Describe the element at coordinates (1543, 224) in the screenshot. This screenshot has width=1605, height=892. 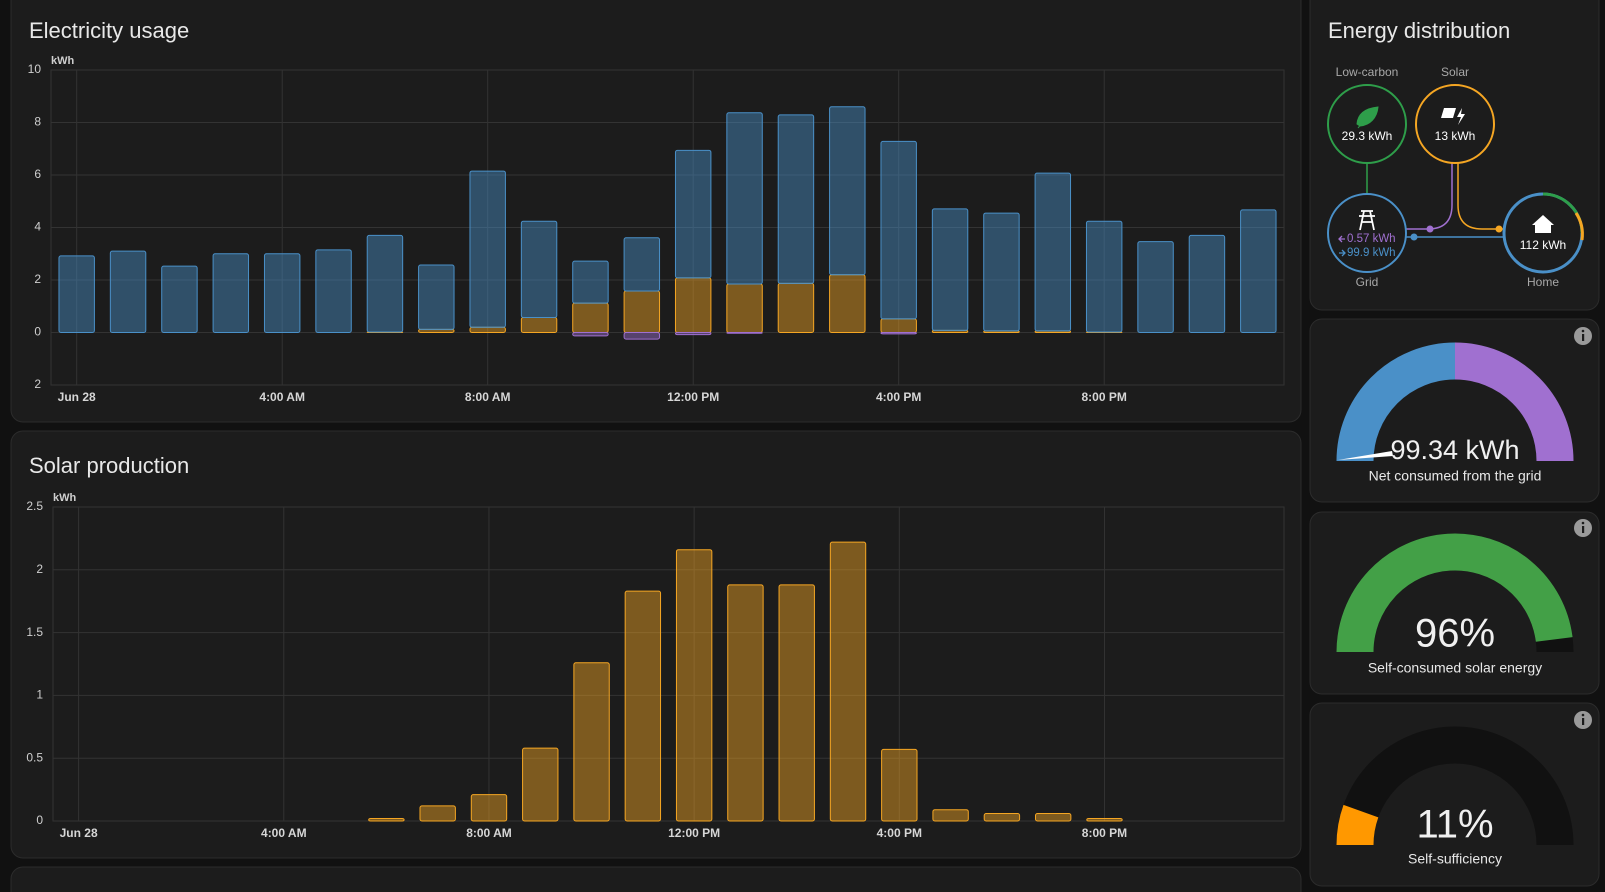
I see `home-icon` at that location.